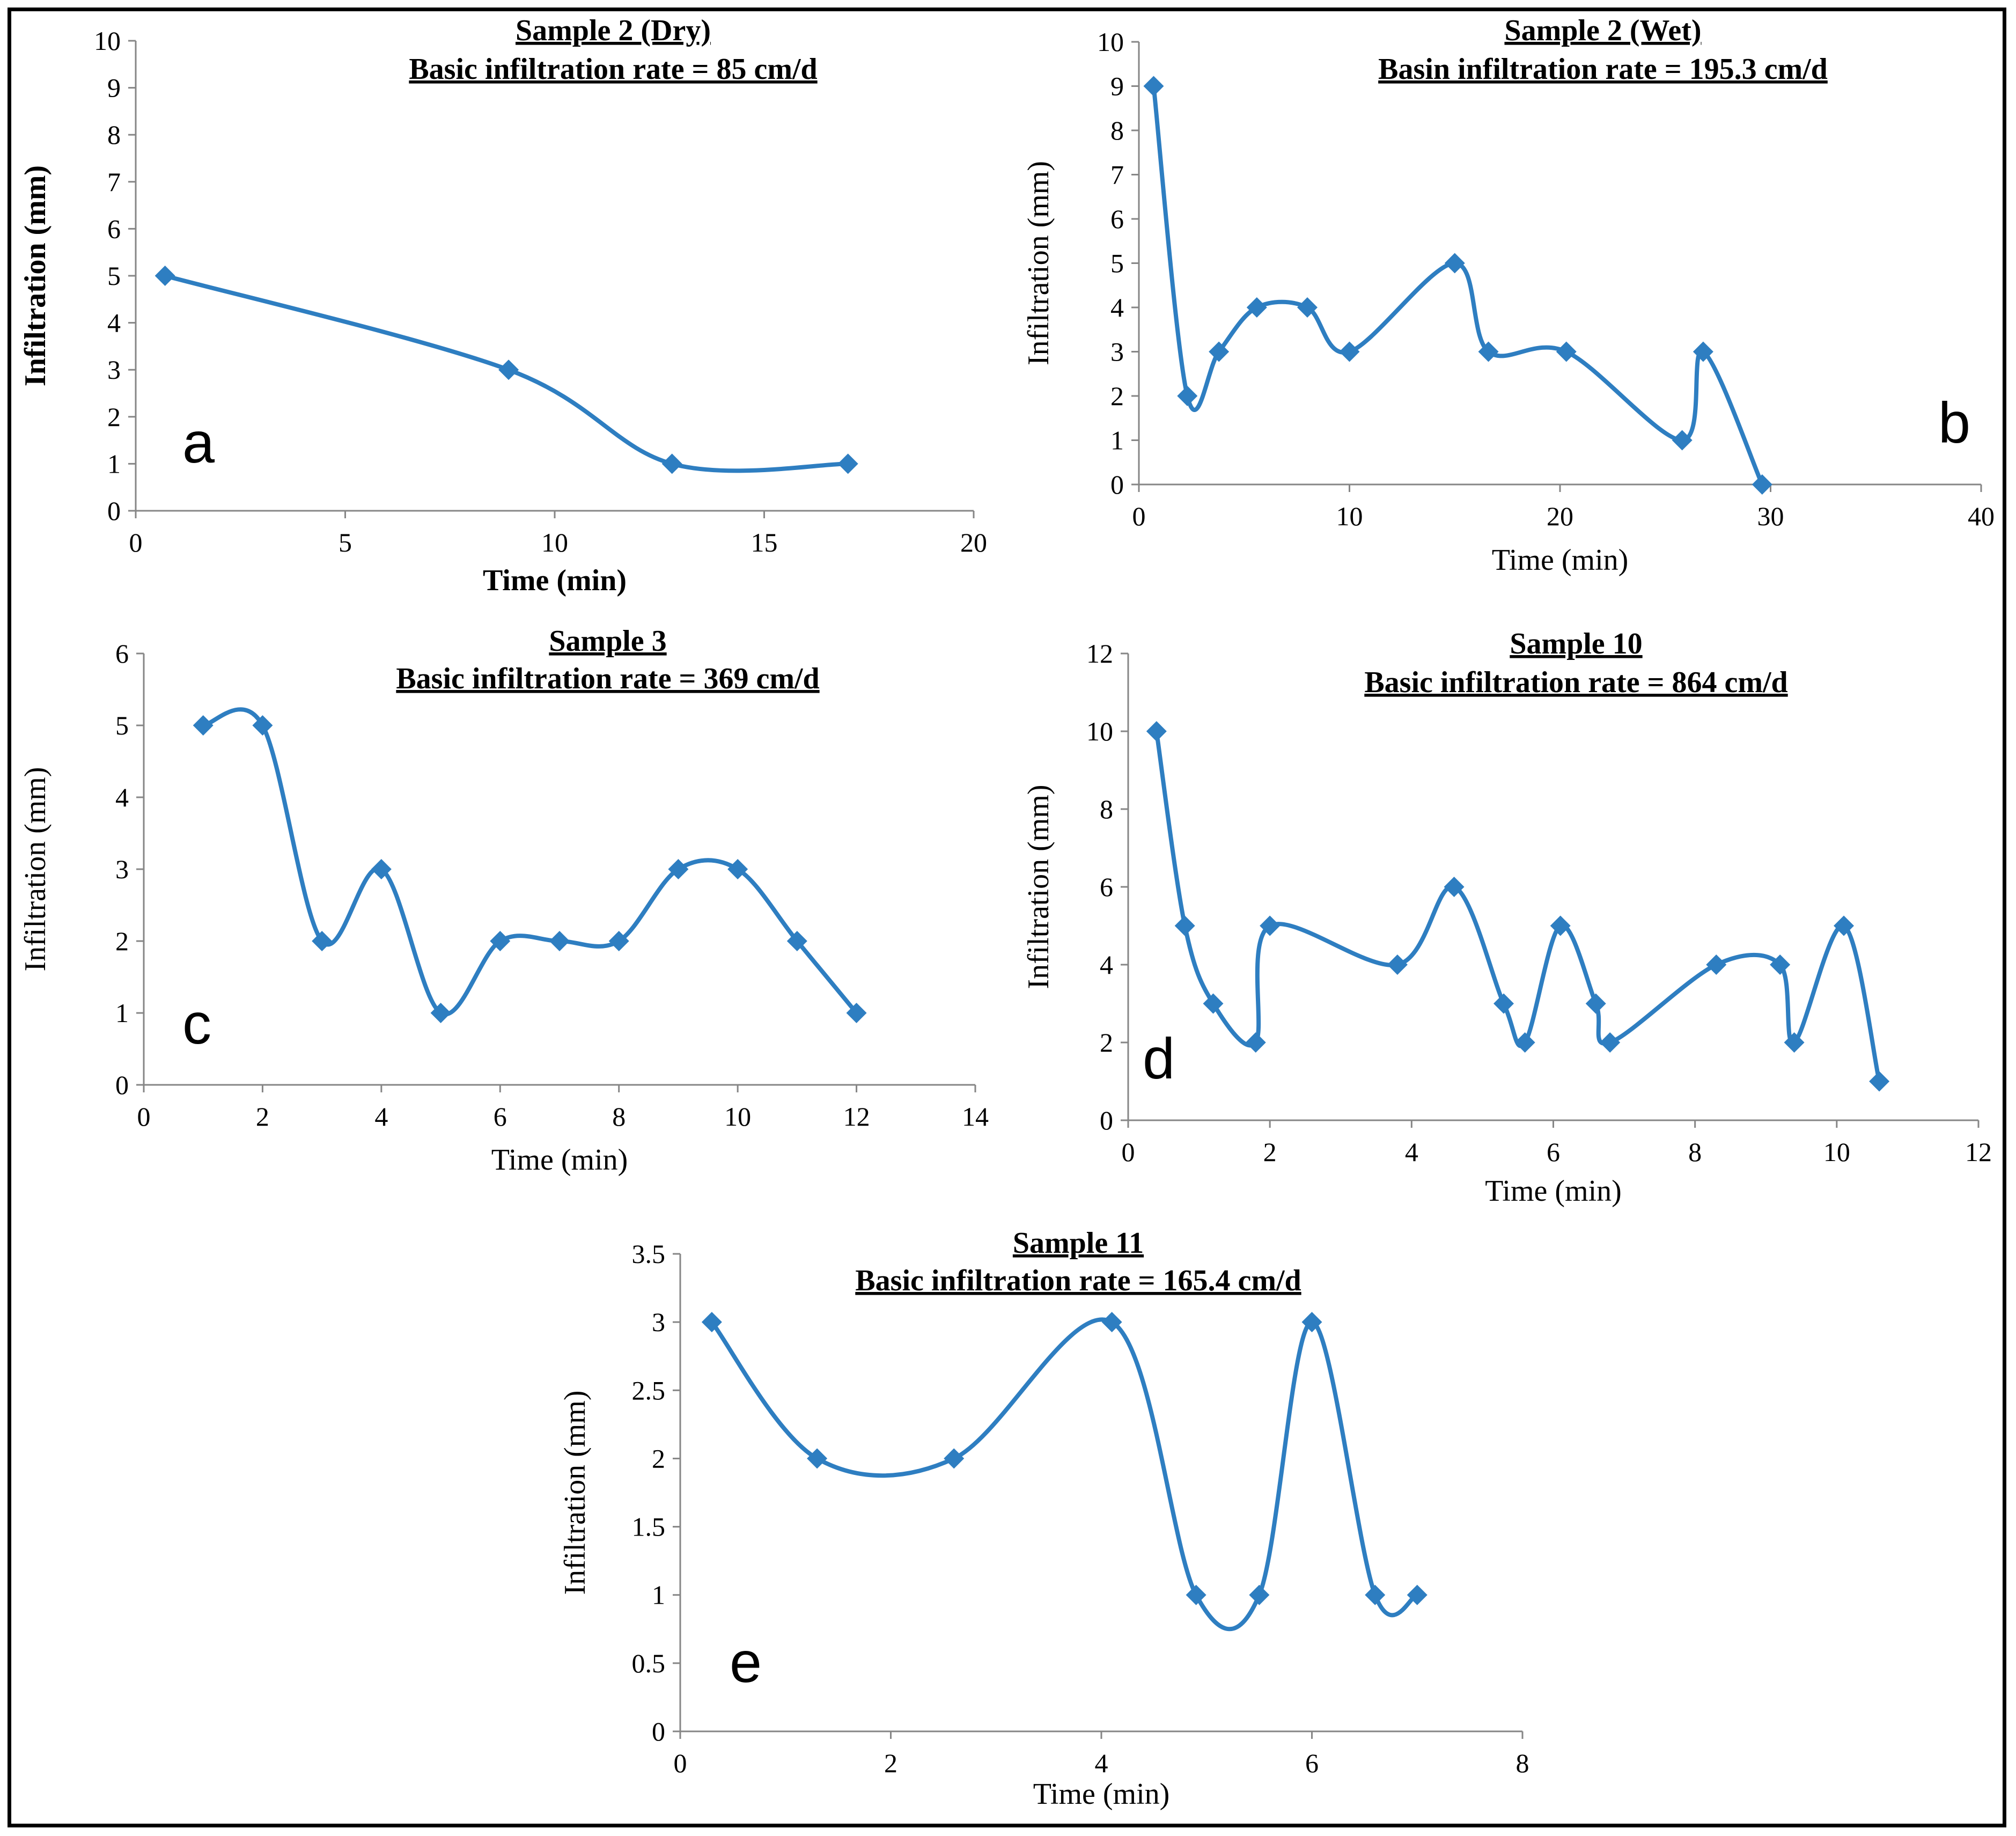 The image size is (2016, 1836). I want to click on x-tick-label: 15, so click(764, 542).